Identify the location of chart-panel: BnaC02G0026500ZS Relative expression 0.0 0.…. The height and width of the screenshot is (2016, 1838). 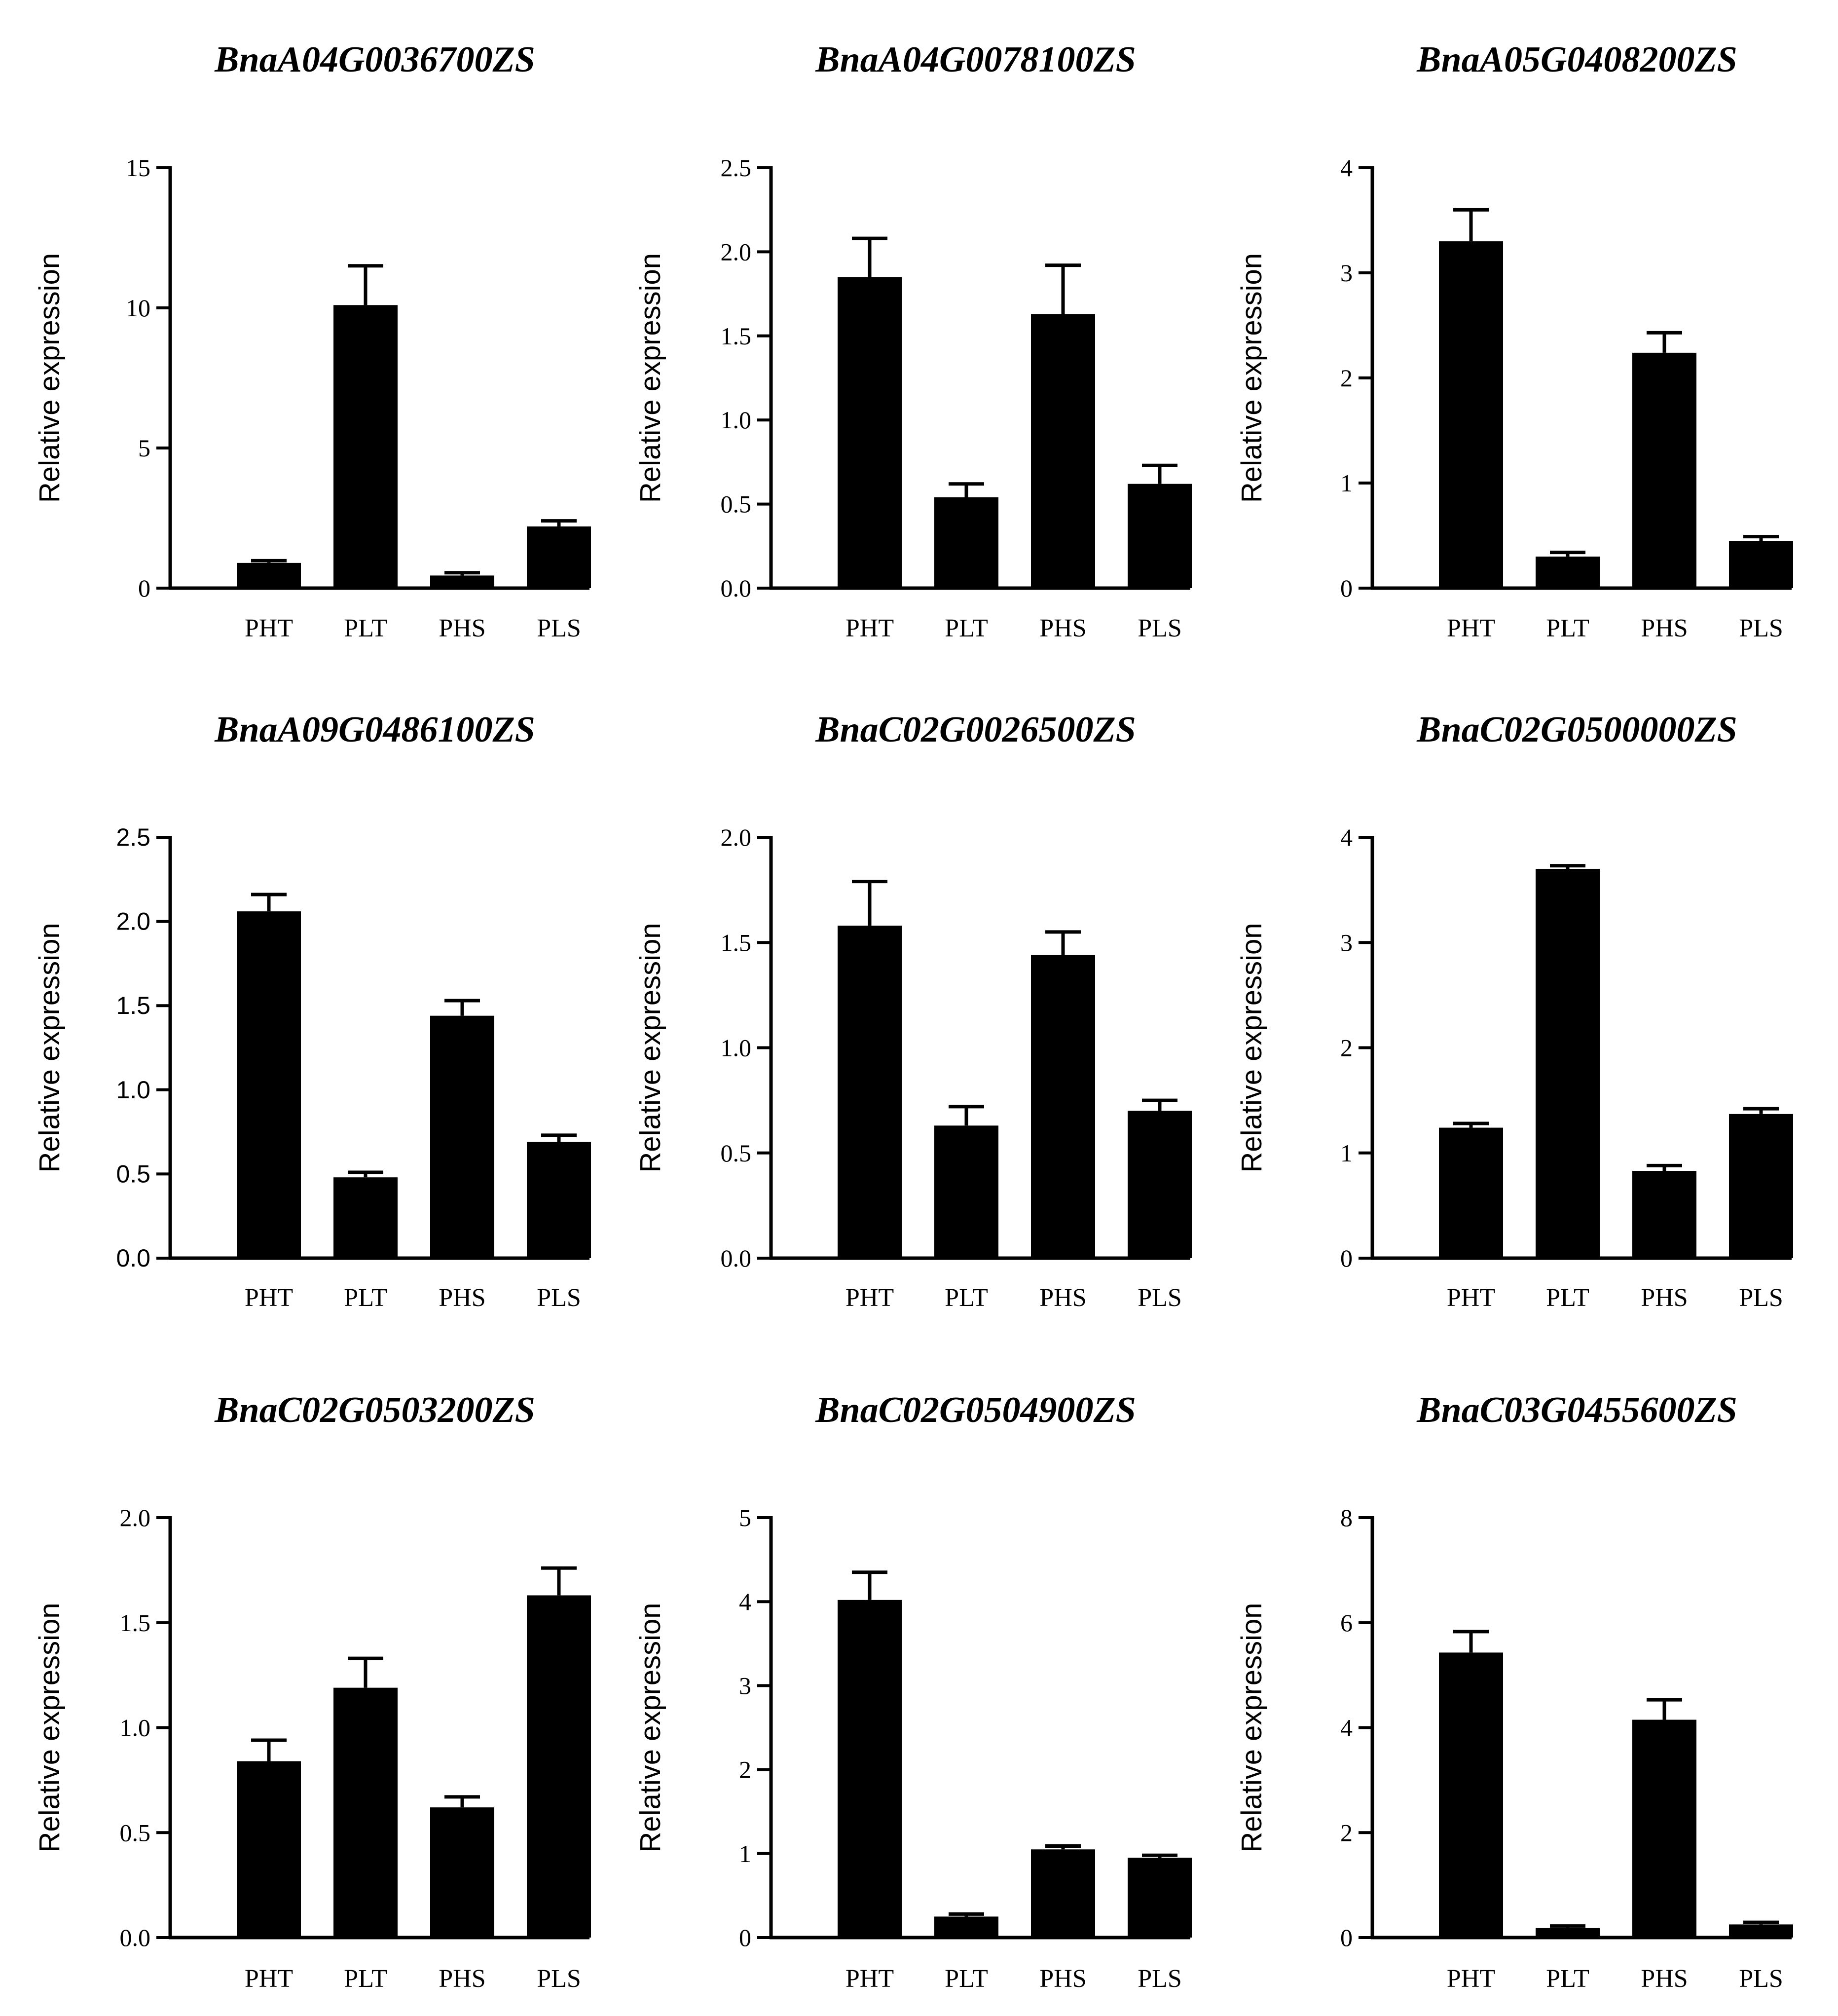
(913, 1010).